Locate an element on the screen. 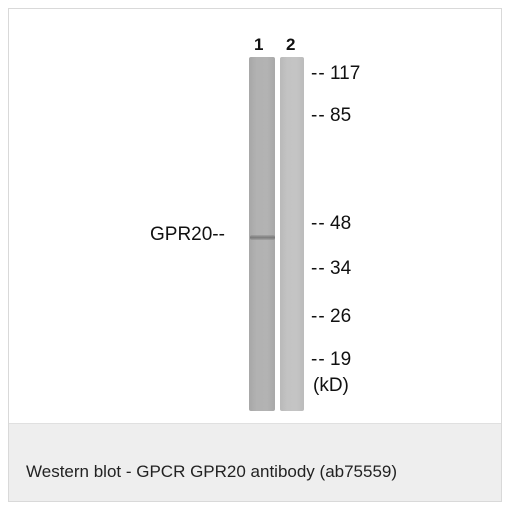  marker-34: -- 34 is located at coordinates (331, 269).